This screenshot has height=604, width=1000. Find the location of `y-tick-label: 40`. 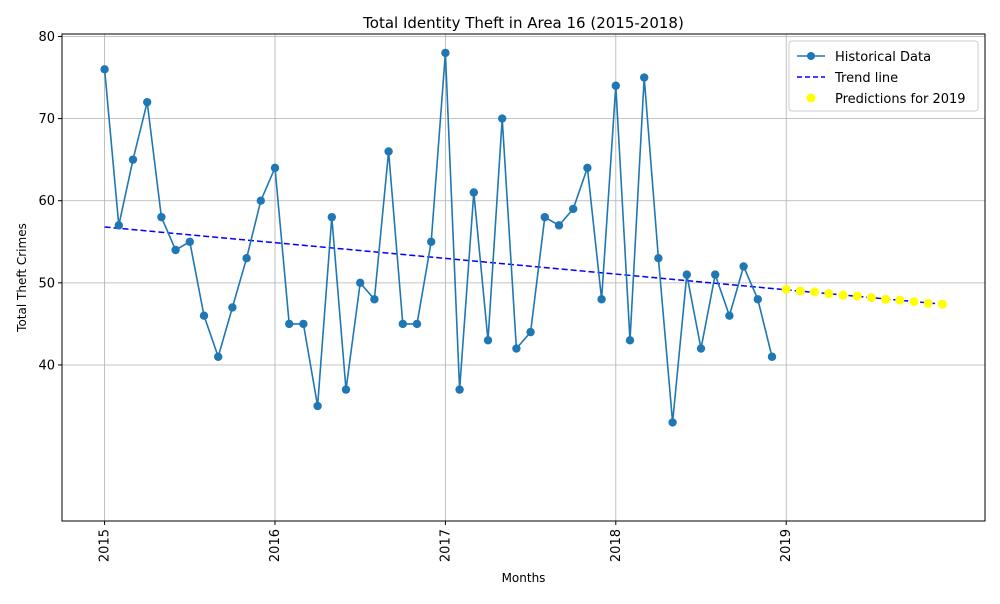

y-tick-label: 40 is located at coordinates (46, 365).